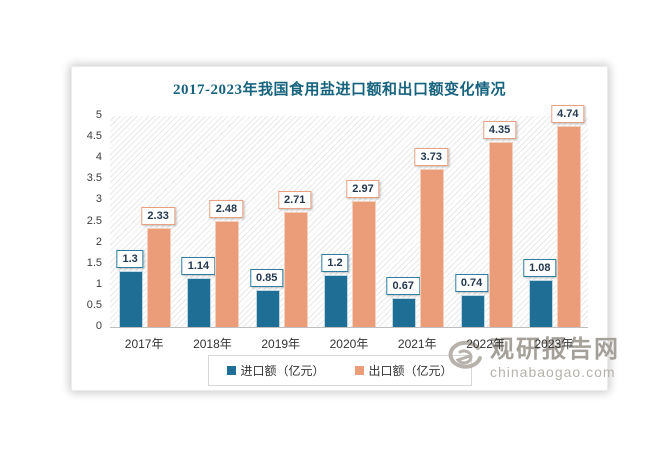 This screenshot has height=453, width=660. Describe the element at coordinates (94, 304) in the screenshot. I see `y-axis-tick-label: 0.5` at that location.